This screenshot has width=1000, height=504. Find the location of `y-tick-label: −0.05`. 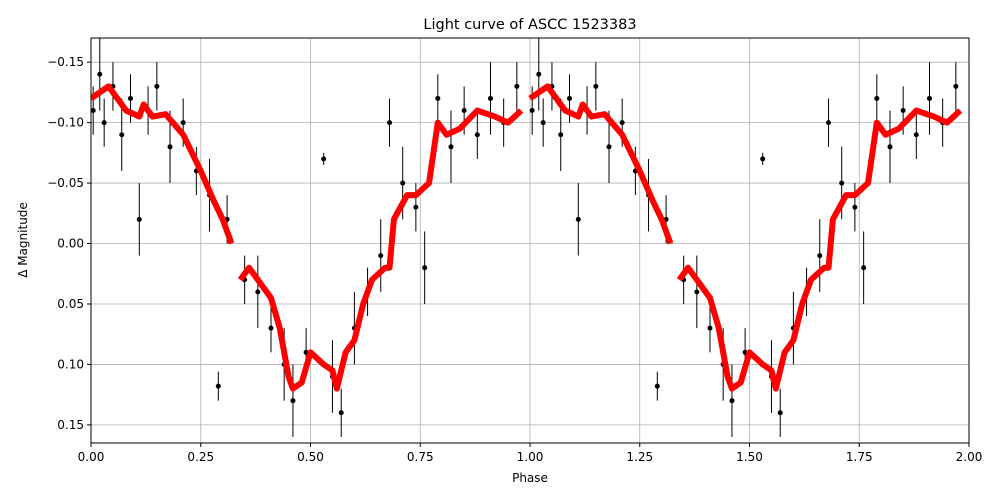

y-tick-label: −0.05 is located at coordinates (65, 183).